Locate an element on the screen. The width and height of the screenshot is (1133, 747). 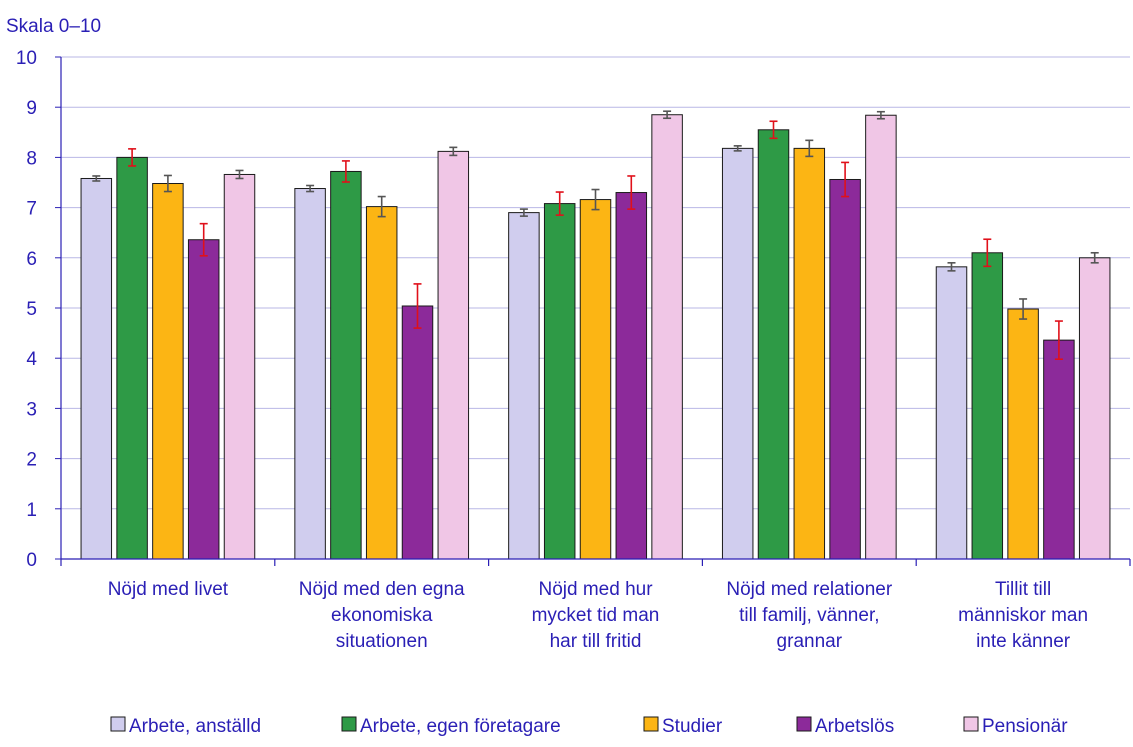
y-tick-label: 5 is located at coordinates (31, 309).